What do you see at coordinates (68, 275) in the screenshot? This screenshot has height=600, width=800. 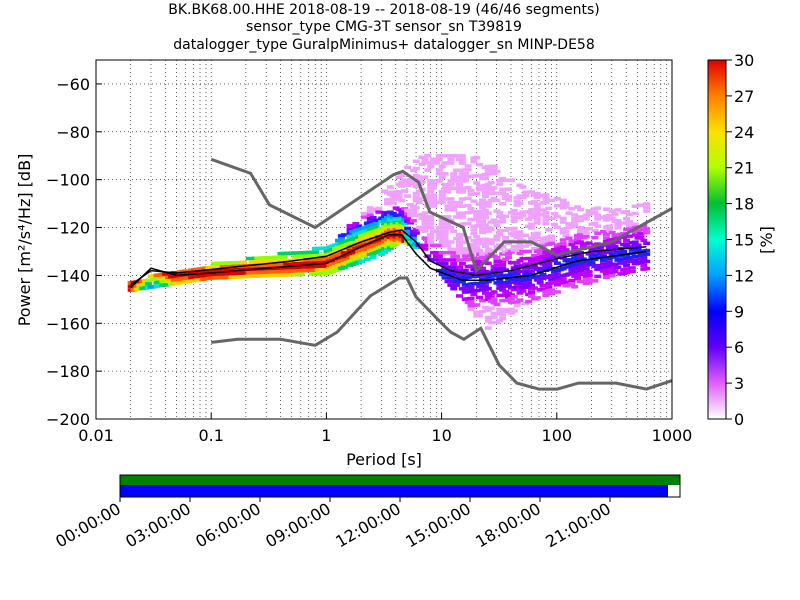 I see `y-tick-label: −140` at bounding box center [68, 275].